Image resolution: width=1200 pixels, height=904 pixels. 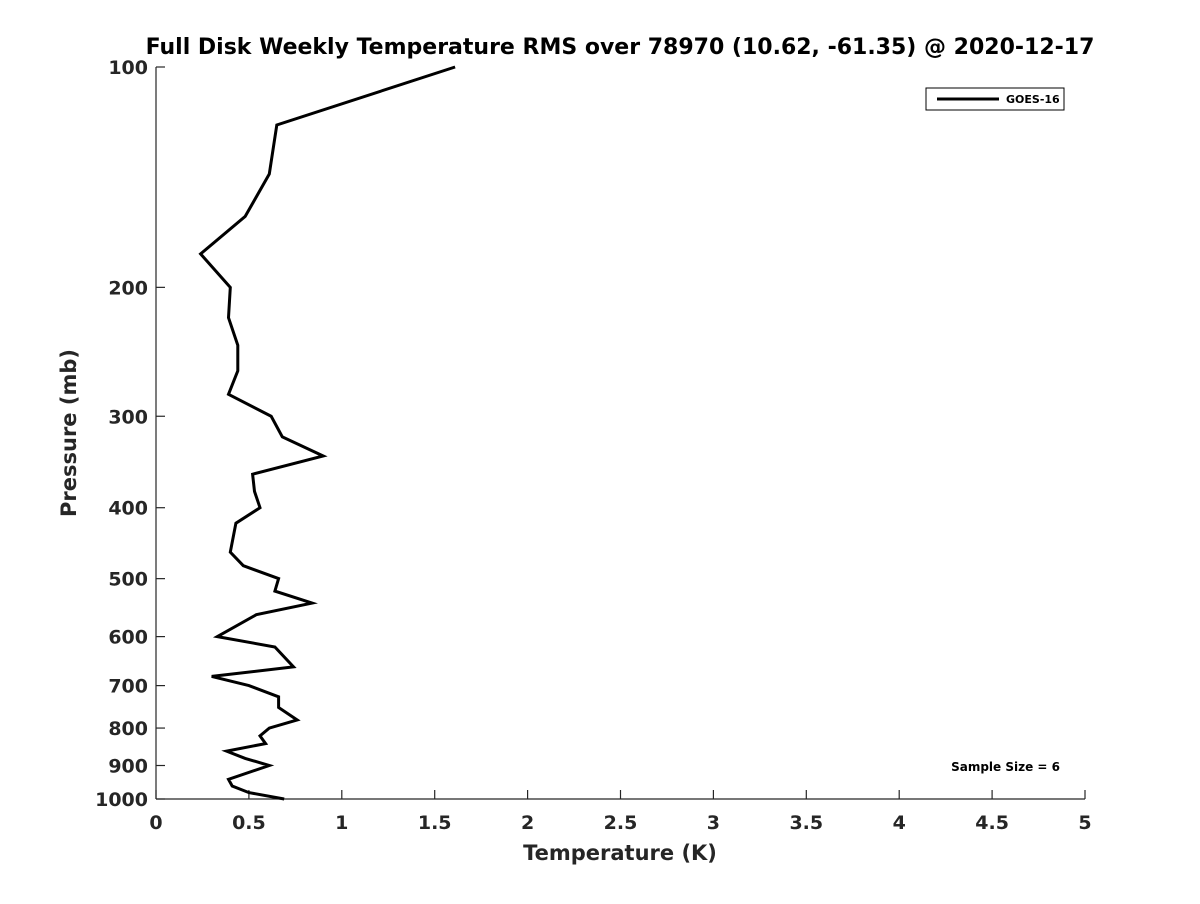 What do you see at coordinates (155, 823) in the screenshot?
I see `x-tick-label: 0` at bounding box center [155, 823].